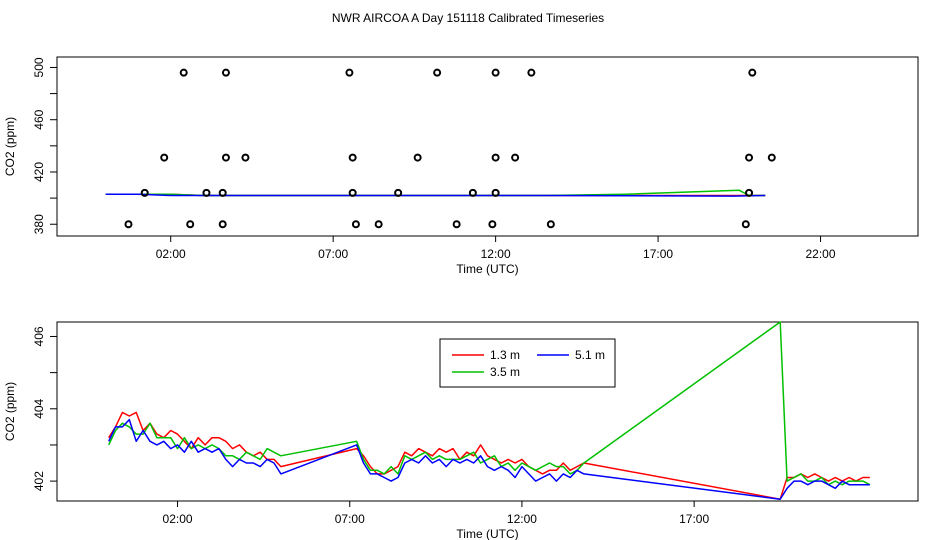  What do you see at coordinates (350, 519) in the screenshot?
I see `bottom-x-tick-label: 07:00` at bounding box center [350, 519].